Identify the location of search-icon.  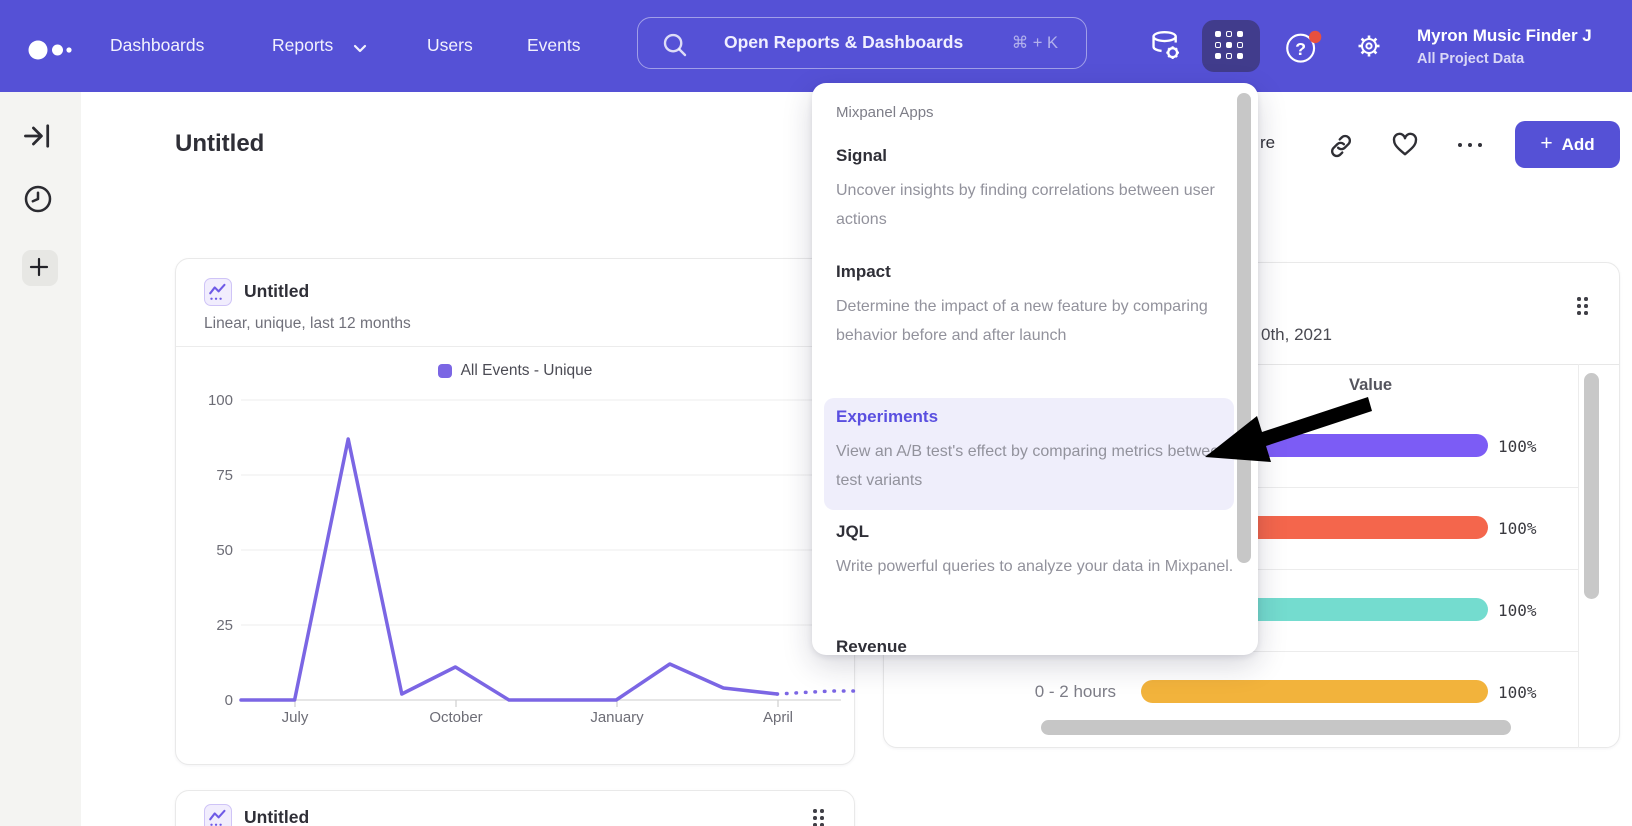
(675, 45).